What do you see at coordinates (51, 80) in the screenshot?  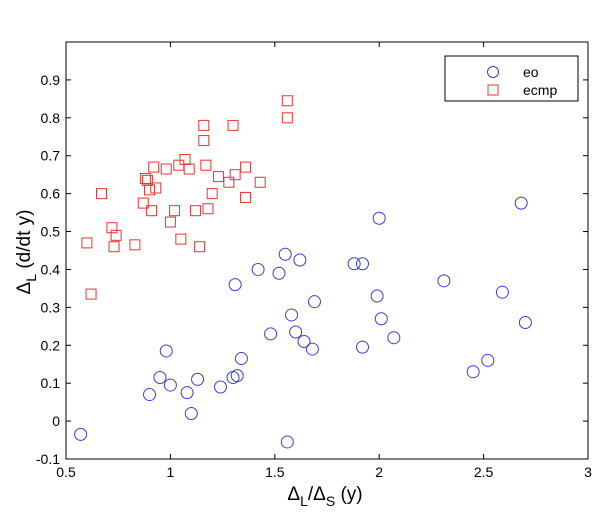 I see `y-tick-label: 0.9` at bounding box center [51, 80].